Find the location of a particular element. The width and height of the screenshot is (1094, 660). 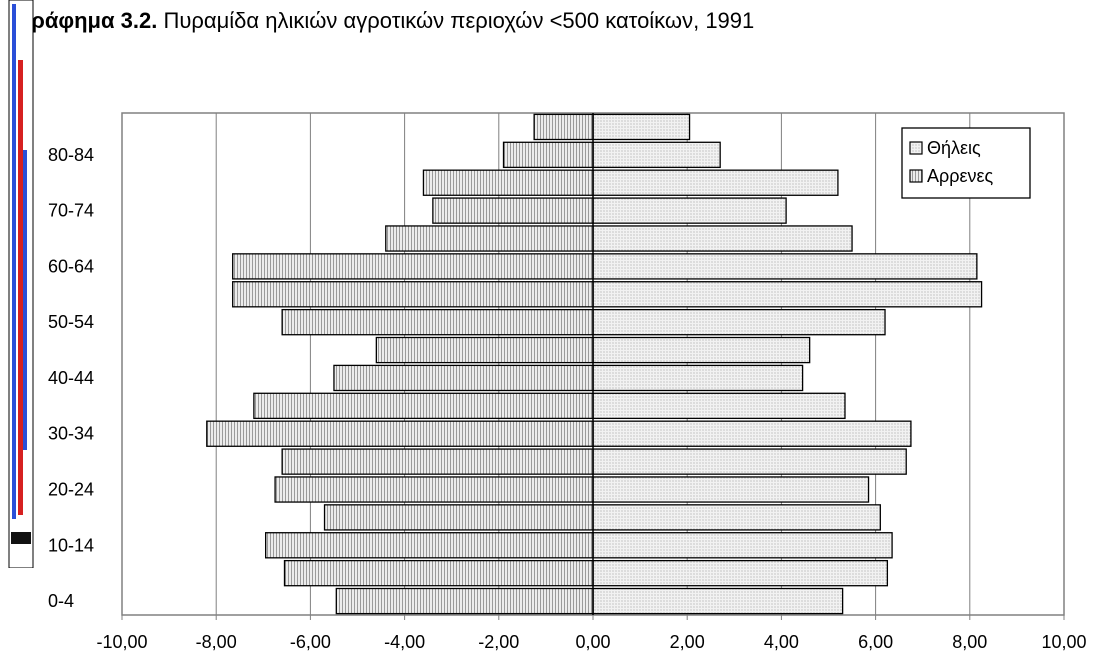

x-tick-label: -4,00 is located at coordinates (404, 642).